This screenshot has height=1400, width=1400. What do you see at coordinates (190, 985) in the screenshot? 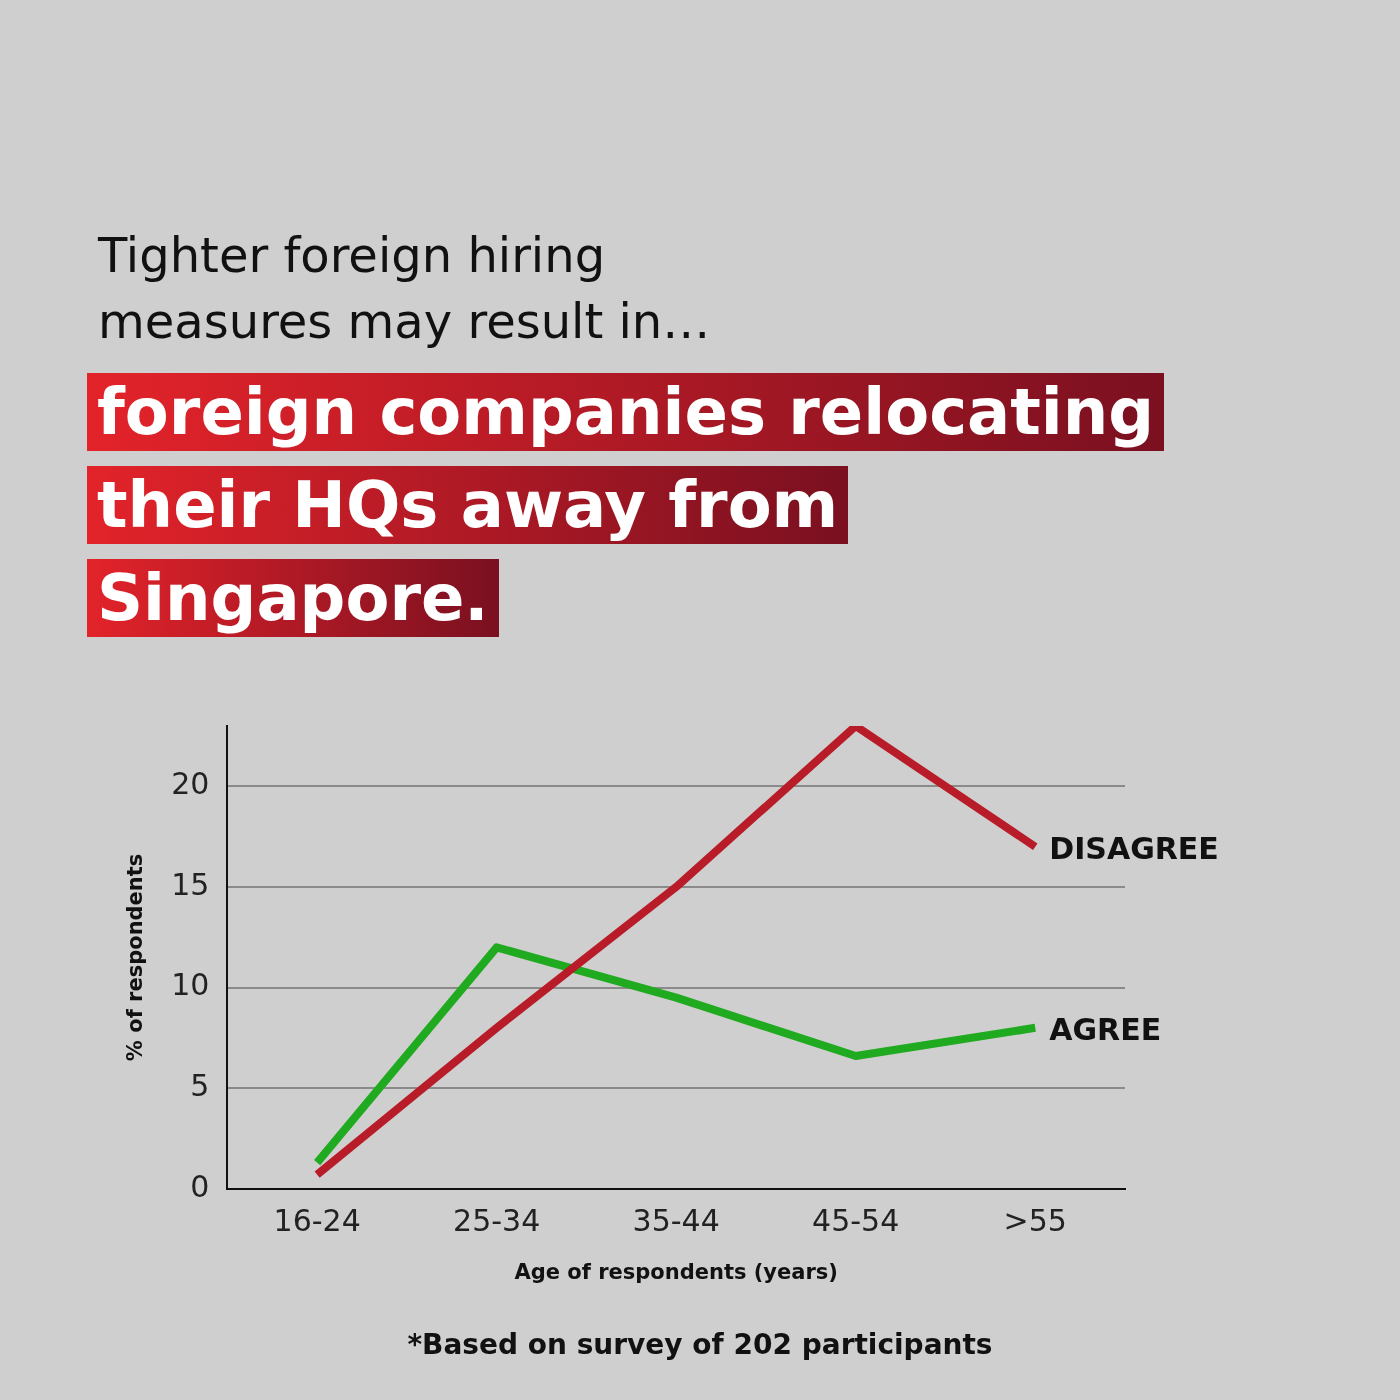
I see `y-tick-label: 10` at bounding box center [190, 985].